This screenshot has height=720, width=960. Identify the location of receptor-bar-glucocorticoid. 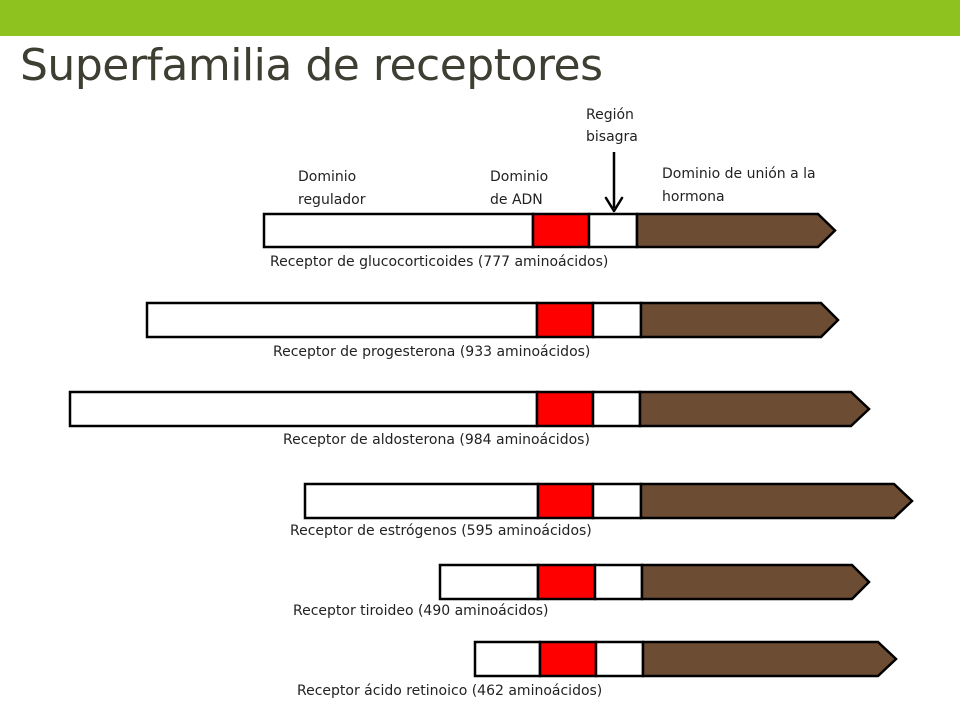
(549, 230).